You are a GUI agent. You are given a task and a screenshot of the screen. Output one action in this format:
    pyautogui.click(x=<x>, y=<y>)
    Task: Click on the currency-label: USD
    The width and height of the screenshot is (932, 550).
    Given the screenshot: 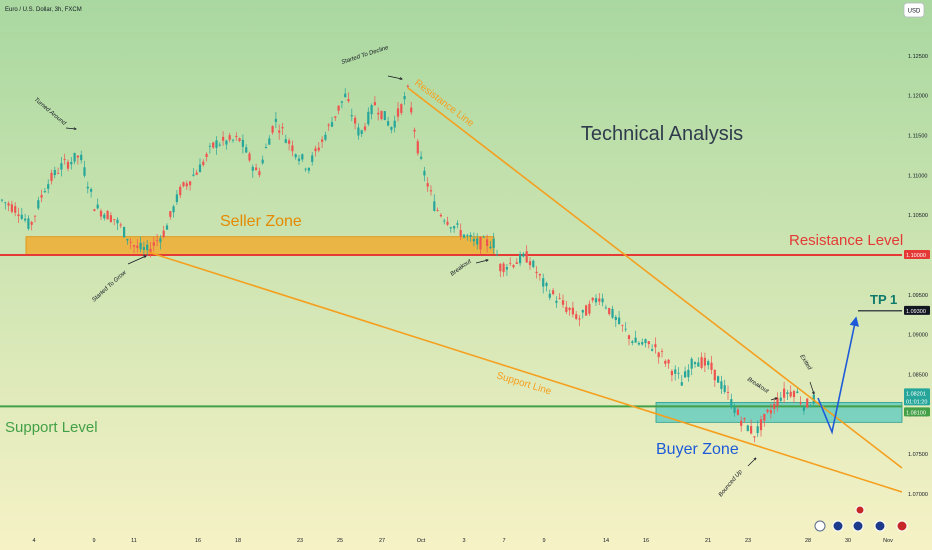 What is the action you would take?
    pyautogui.click(x=914, y=12)
    